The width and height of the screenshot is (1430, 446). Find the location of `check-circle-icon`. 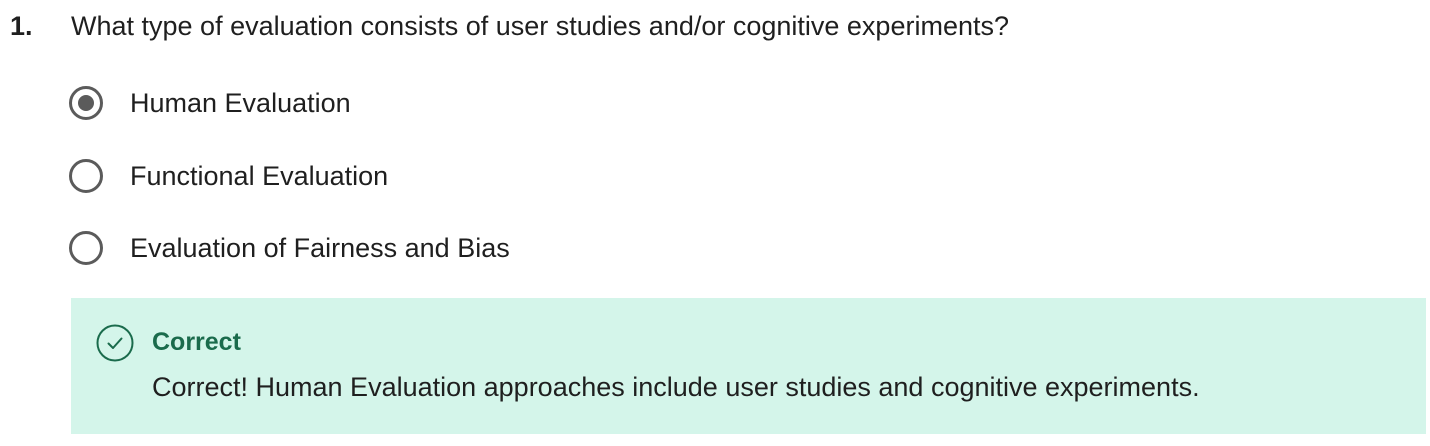

check-circle-icon is located at coordinates (115, 343).